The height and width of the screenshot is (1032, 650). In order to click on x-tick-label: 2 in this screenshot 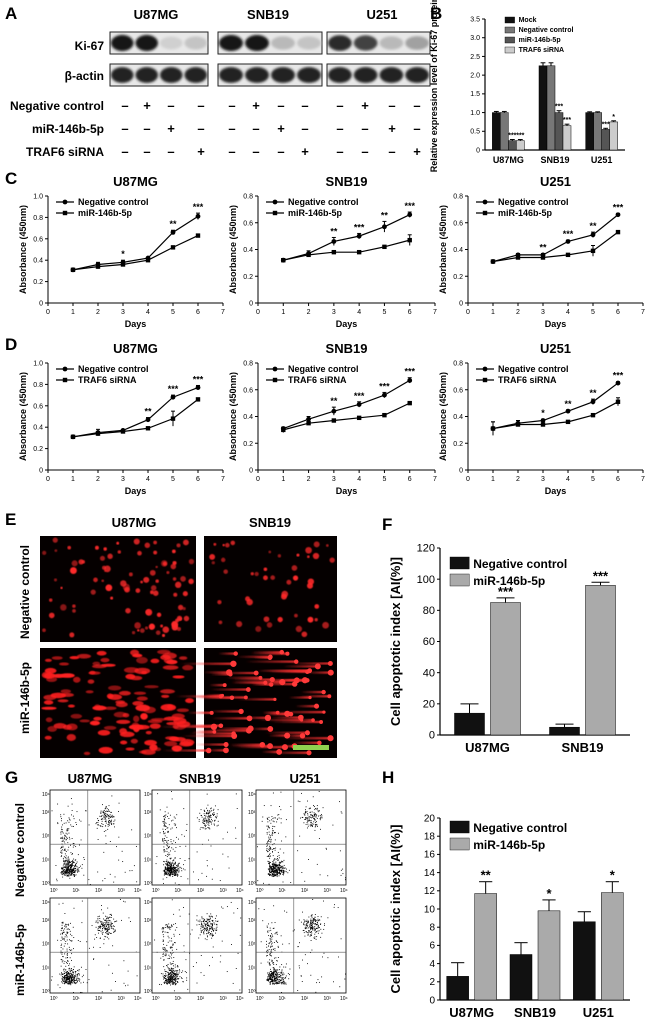, I will do `click(518, 479)`.